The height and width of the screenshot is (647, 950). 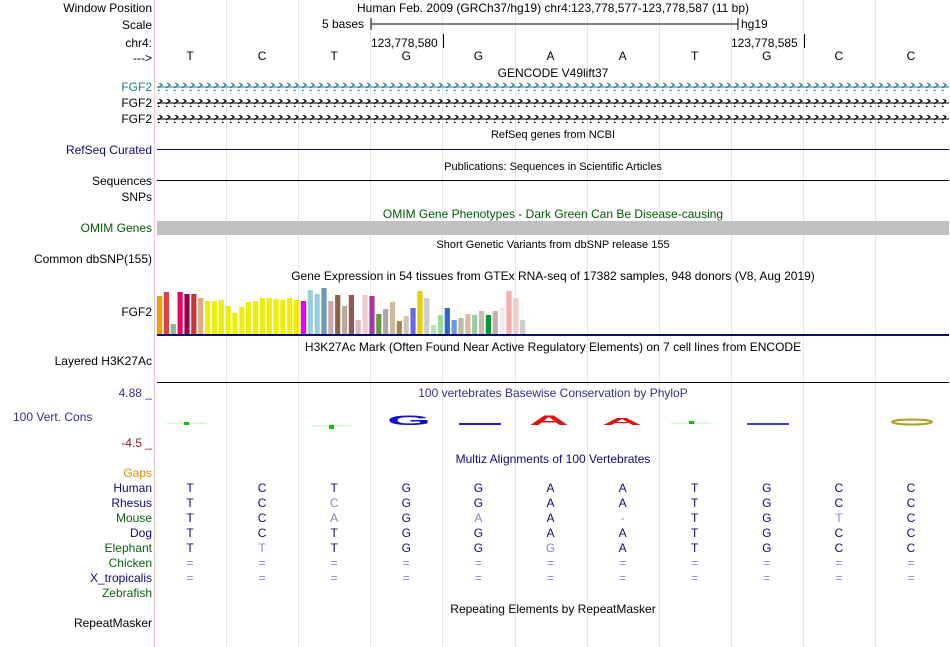 What do you see at coordinates (553, 135) in the screenshot?
I see `refseq-title: RefSeq genes from NCBI` at bounding box center [553, 135].